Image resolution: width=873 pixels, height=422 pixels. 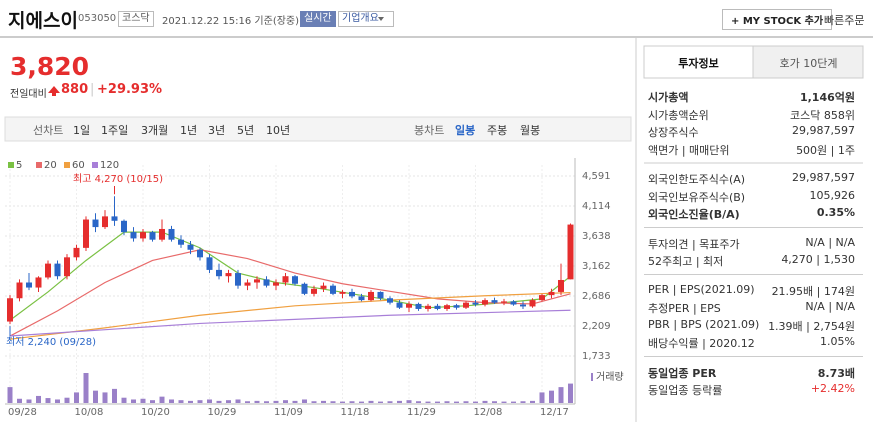 What do you see at coordinates (429, 130) in the screenshot?
I see `chart-type-label: 봉차트` at bounding box center [429, 130].